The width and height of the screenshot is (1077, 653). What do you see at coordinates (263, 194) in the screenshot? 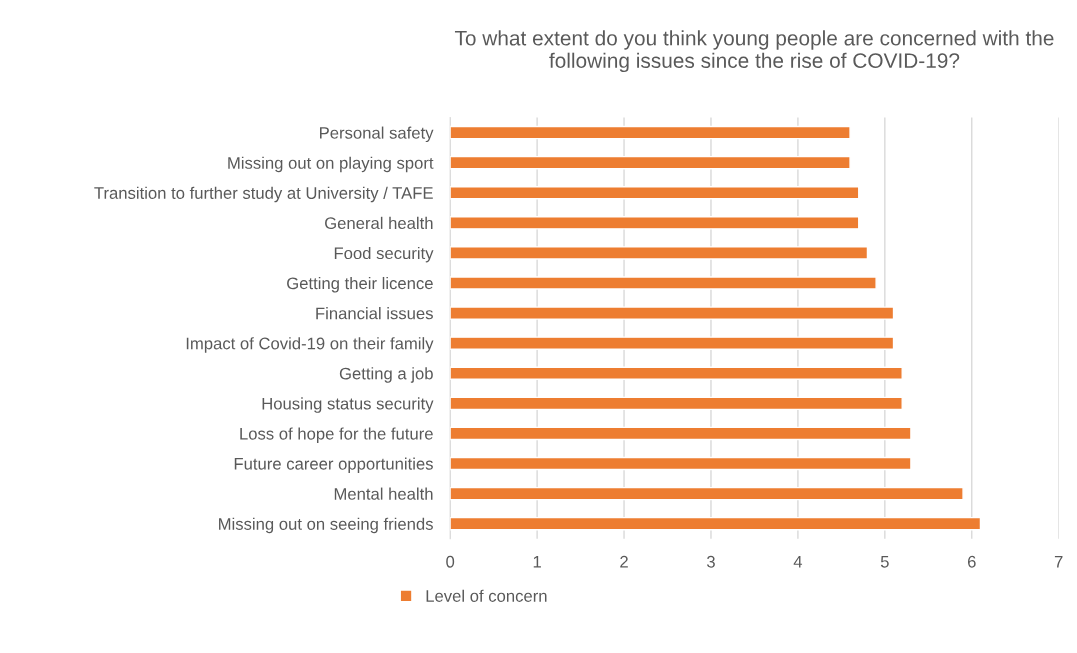
I see `y-tick-label: Transition to further study at University / TAFE` at bounding box center [263, 194].